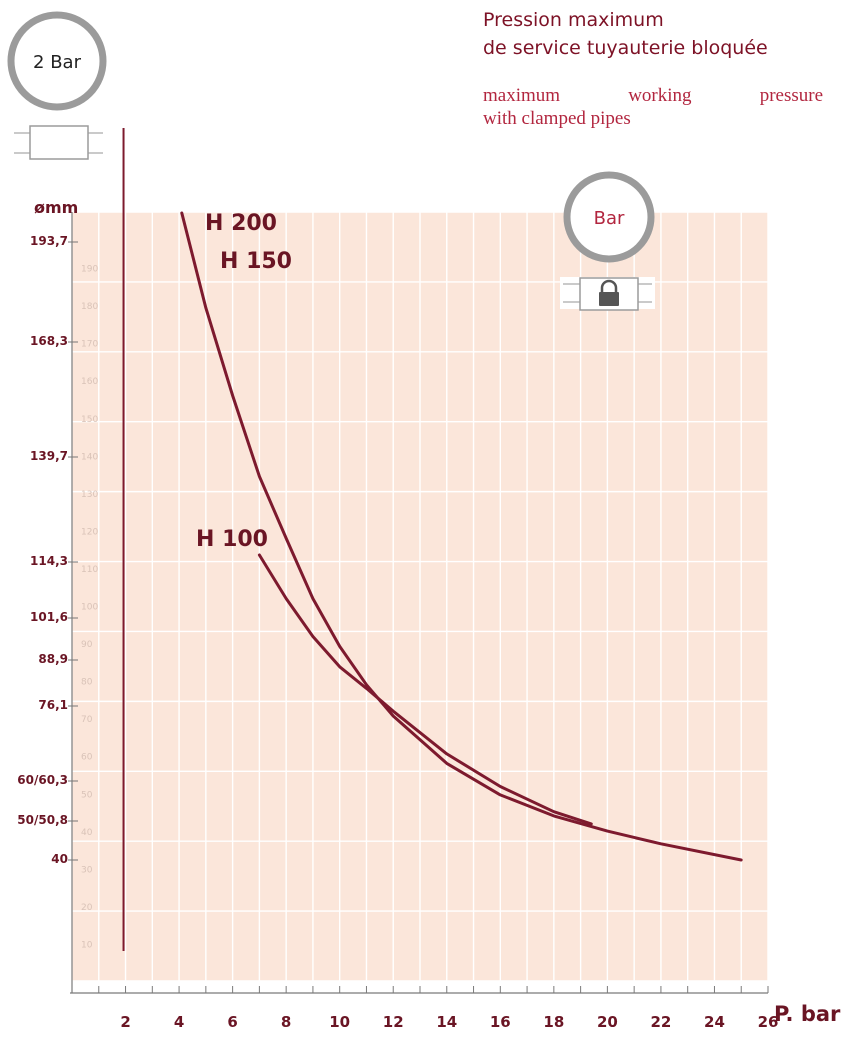 This screenshot has height=1045, width=844. Describe the element at coordinates (256, 261) in the screenshot. I see `series-label: H 150` at that location.